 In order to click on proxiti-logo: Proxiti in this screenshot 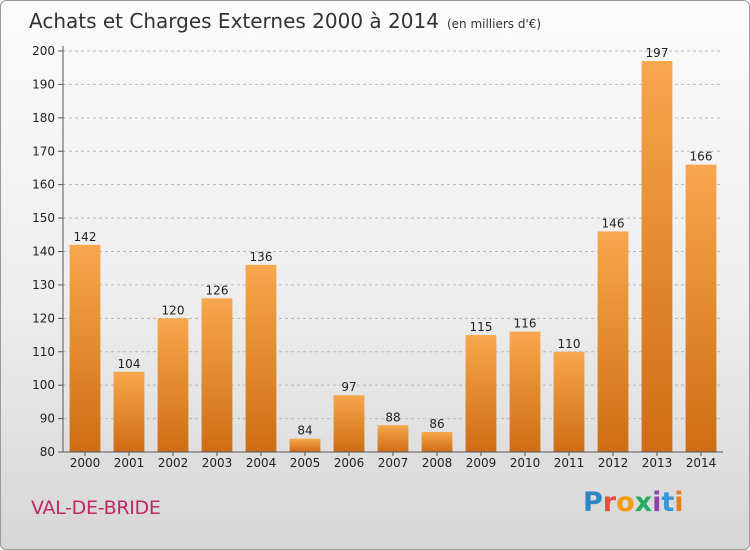, I will do `click(633, 502)`.